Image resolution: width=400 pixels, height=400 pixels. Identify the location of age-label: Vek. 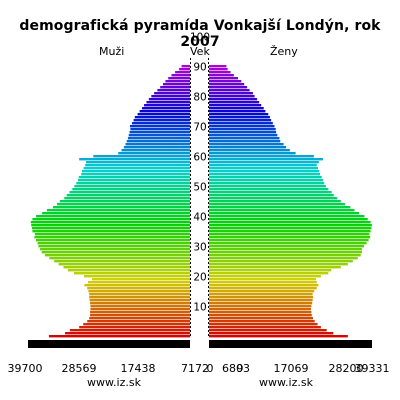
(200, 51).